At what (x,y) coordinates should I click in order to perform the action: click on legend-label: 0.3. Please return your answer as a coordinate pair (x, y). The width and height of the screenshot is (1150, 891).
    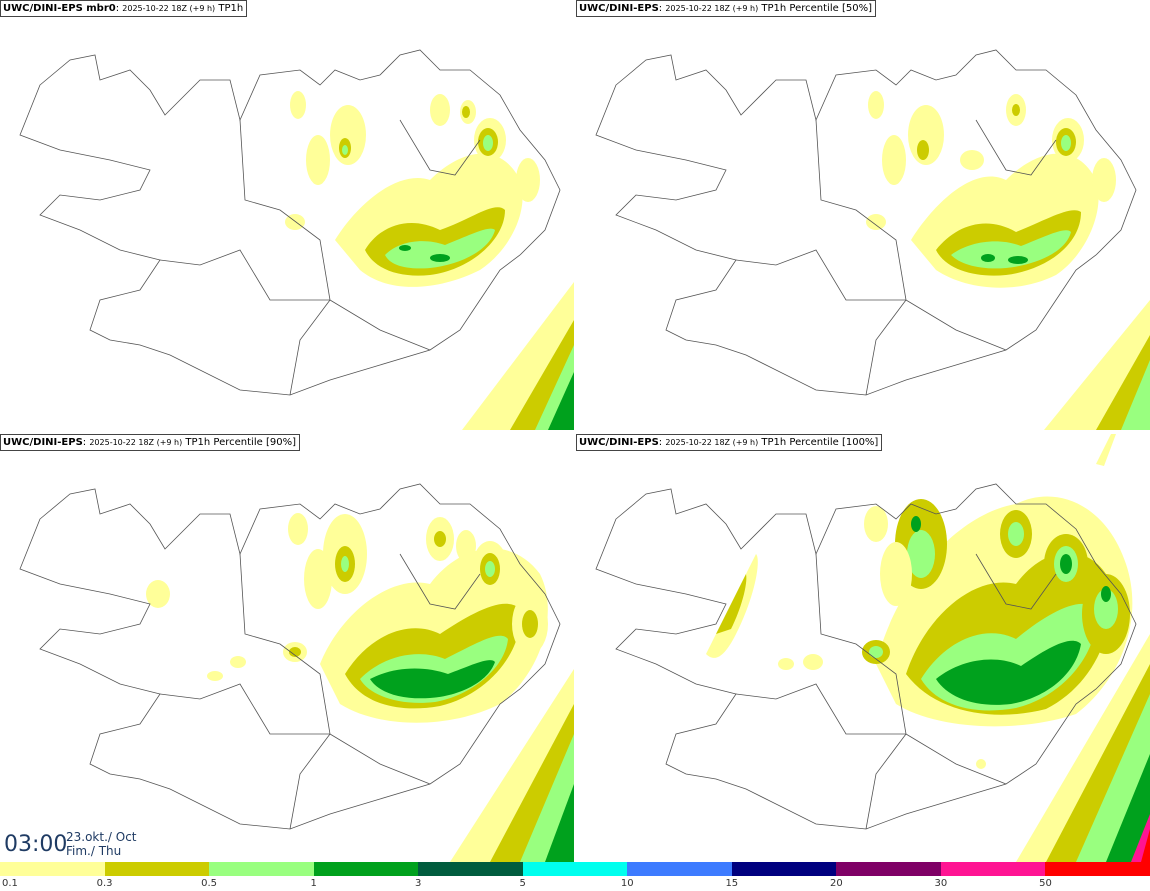
    Looking at the image, I should click on (104, 883).